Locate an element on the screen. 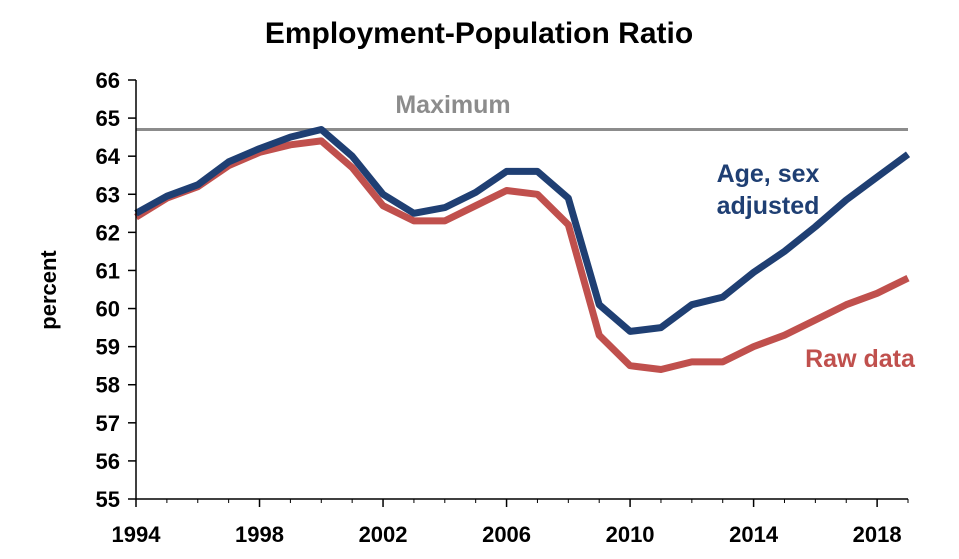 Image resolution: width=959 pixels, height=559 pixels. x-tick-label: 2010 is located at coordinates (630, 534).